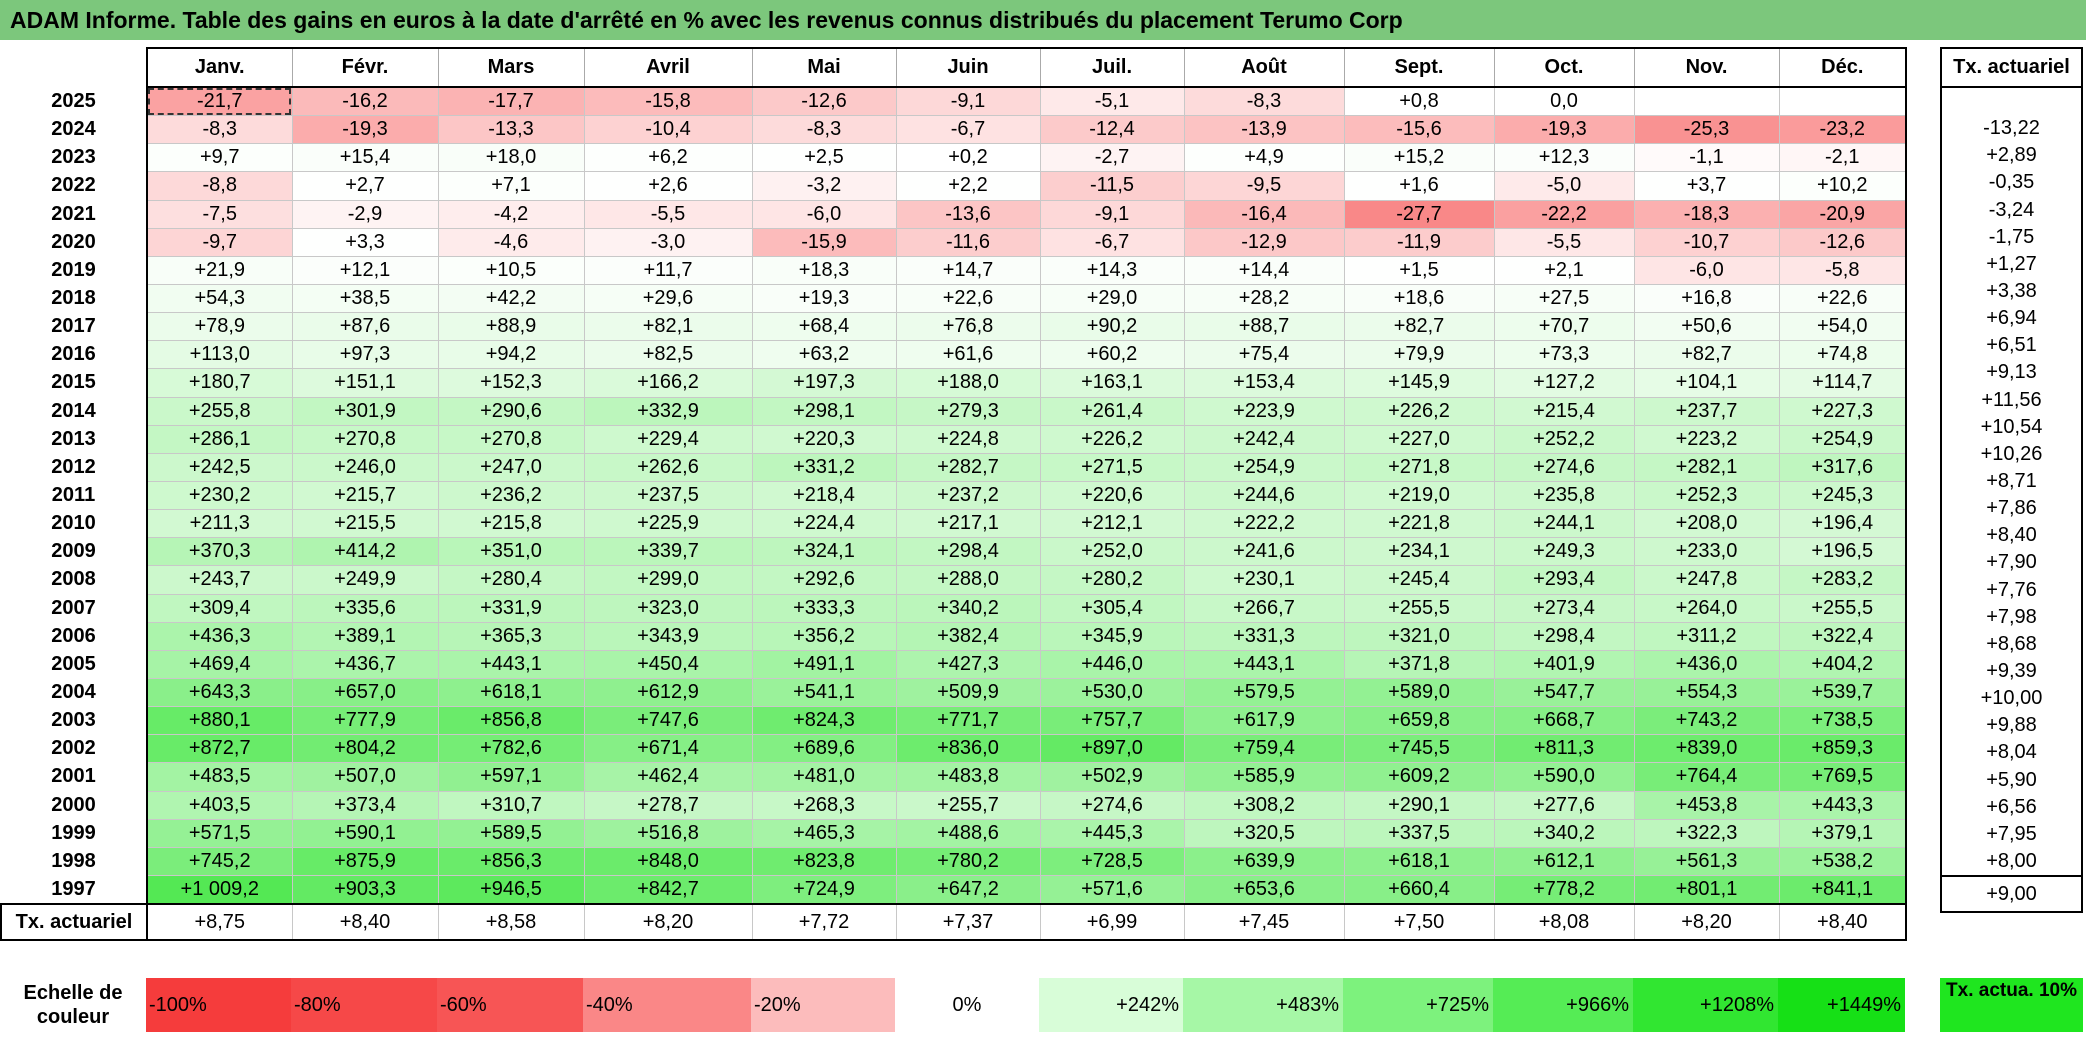 The width and height of the screenshot is (2086, 1037). What do you see at coordinates (1263, 1005) in the screenshot?
I see `color-scale-step: +483%` at bounding box center [1263, 1005].